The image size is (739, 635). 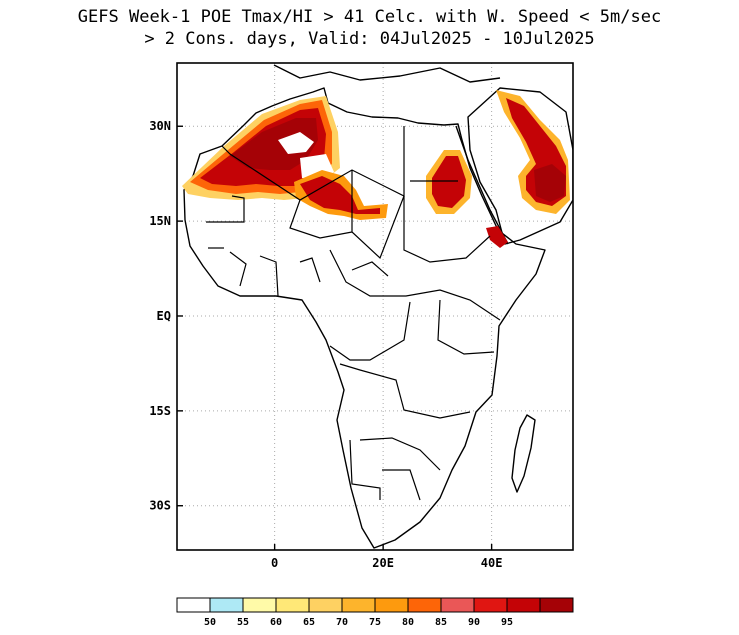 I want to click on lat-tick-label: 30N, so click(x=160, y=126).